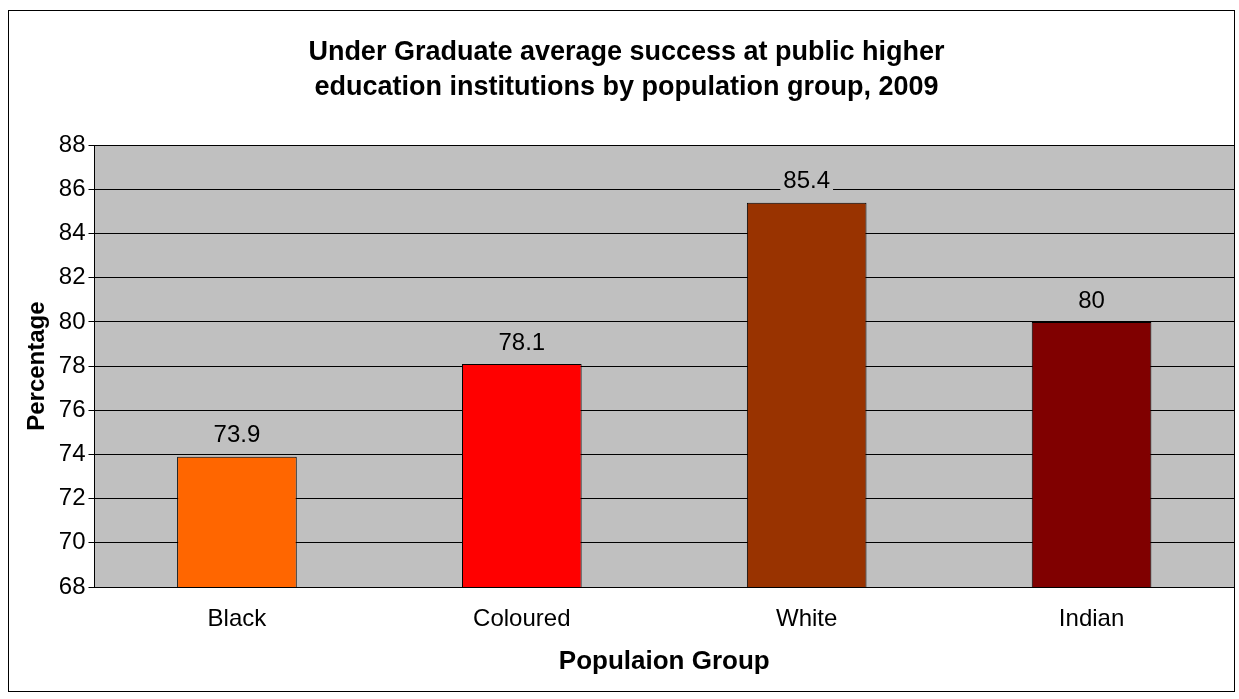 Image resolution: width=1239 pixels, height=699 pixels. I want to click on chart-title: Under Graduate average success at public higher education institutions by population group, 2009, so click(627, 69).